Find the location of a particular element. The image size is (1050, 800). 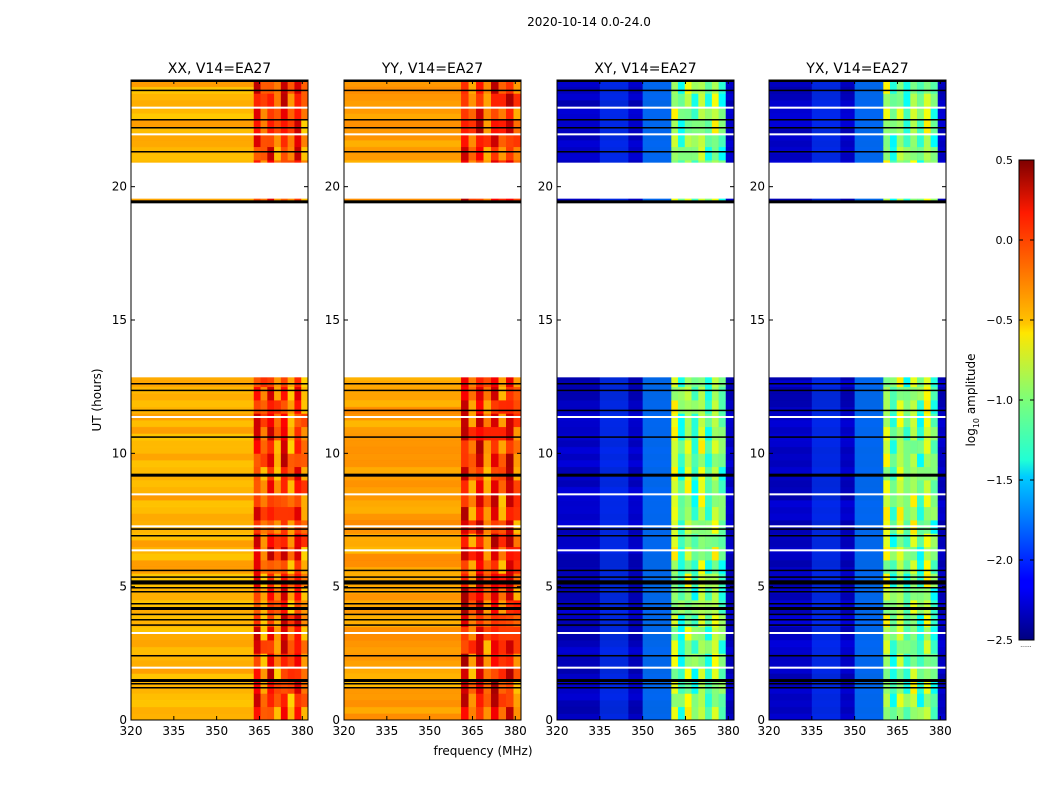

y-tick-label: 0 is located at coordinates (336, 720).